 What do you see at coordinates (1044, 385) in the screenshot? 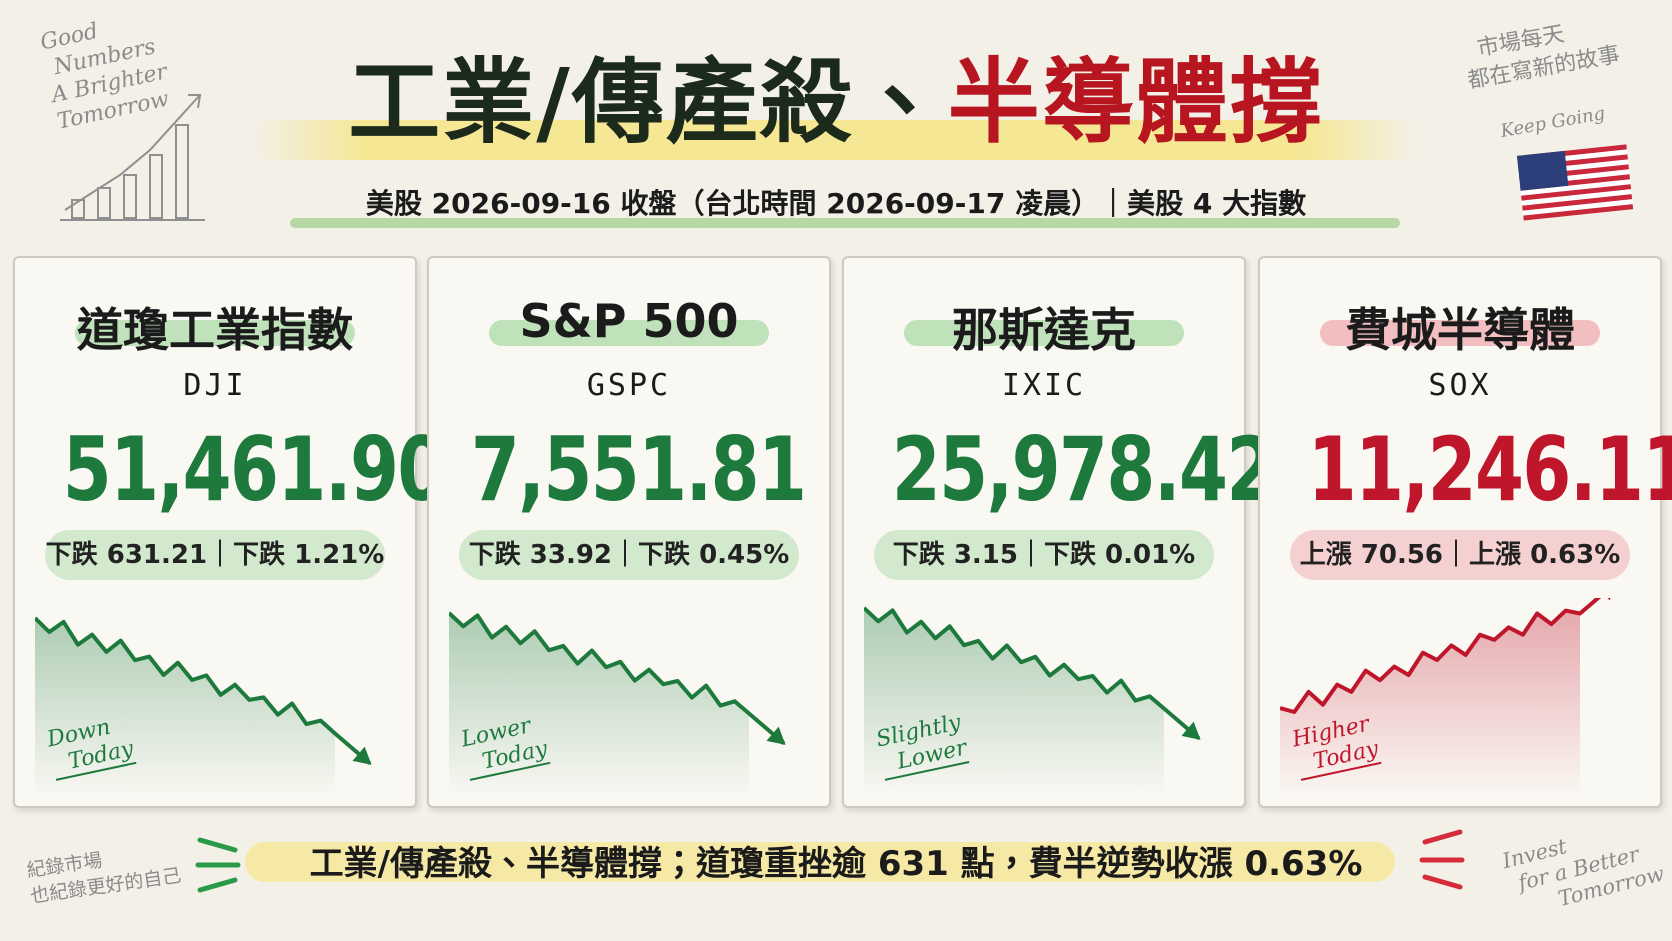
I see `index-code: IXIC` at bounding box center [1044, 385].